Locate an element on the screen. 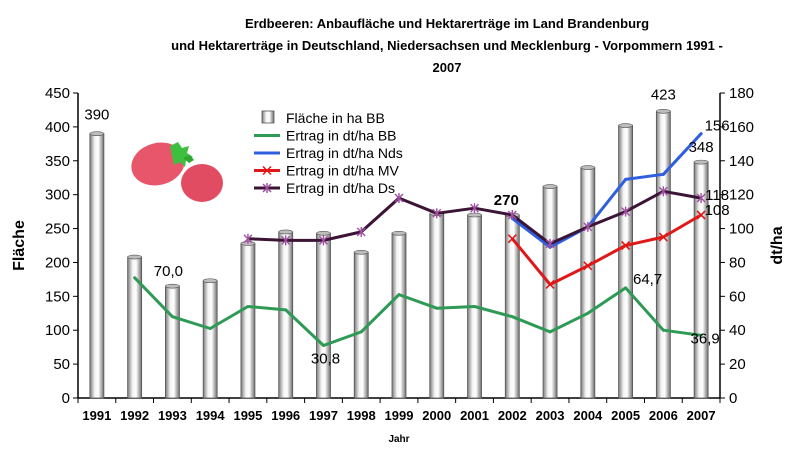 Image resolution: width=800 pixels, height=458 pixels. x-axis-label: Jahr is located at coordinates (398, 439).